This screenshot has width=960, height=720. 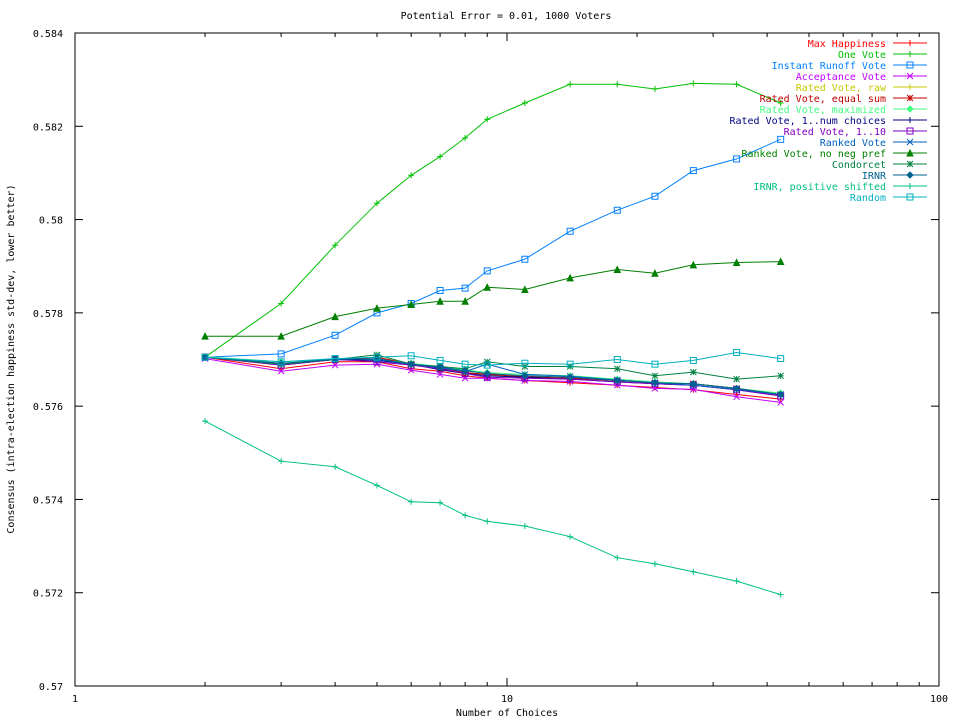 What do you see at coordinates (48, 407) in the screenshot?
I see `y-tick-label: 0.576` at bounding box center [48, 407].